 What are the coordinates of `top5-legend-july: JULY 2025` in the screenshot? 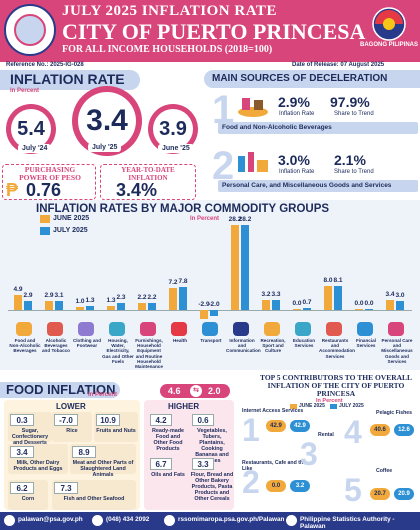 It's located at (351, 406).